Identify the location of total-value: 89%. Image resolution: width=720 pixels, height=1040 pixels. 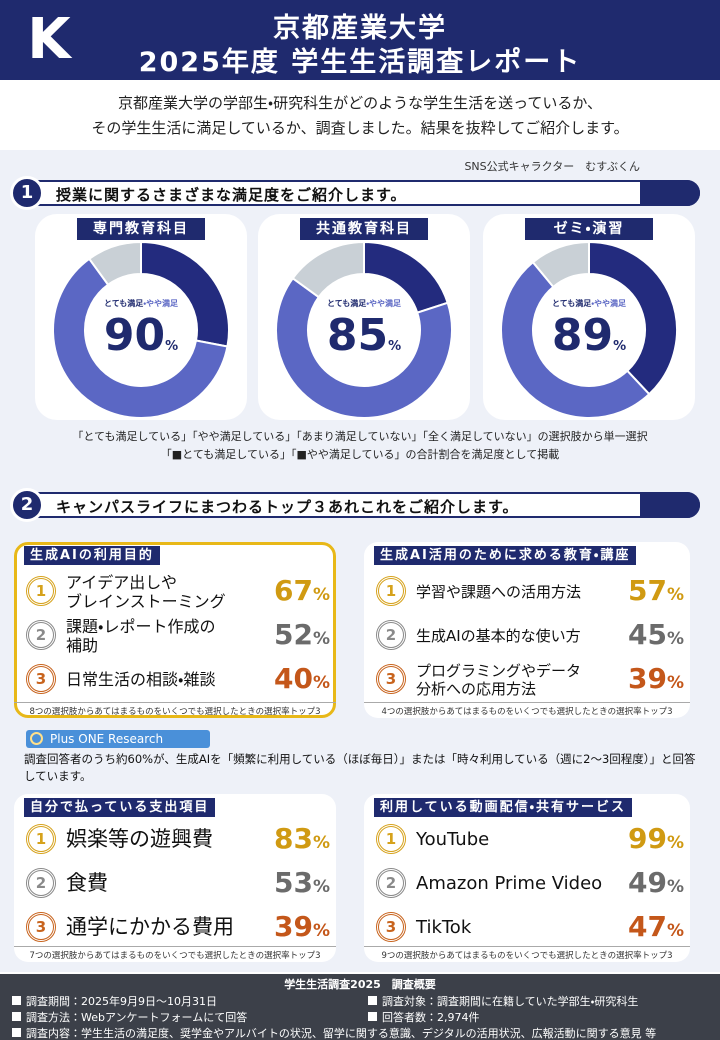
(589, 335).